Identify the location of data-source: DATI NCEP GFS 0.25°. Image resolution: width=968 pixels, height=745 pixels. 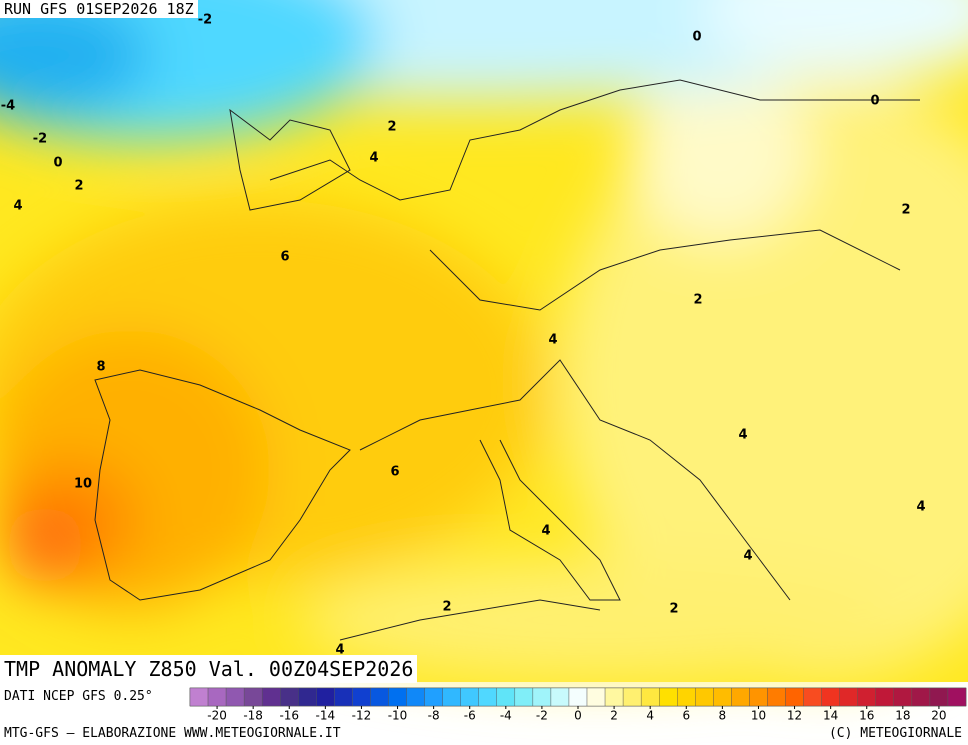
(78, 696).